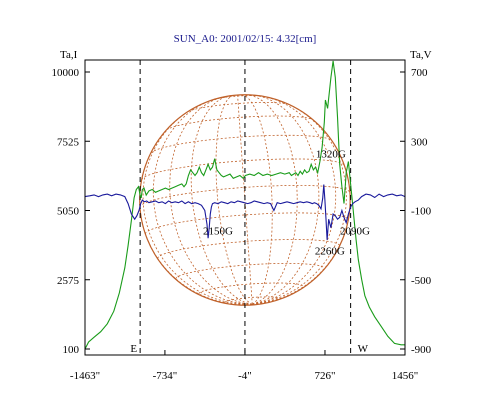 The width and height of the screenshot is (500, 400). I want to click on chart-title: SUN_A0: 2001/02/15: 4.32[cm], so click(245, 39).